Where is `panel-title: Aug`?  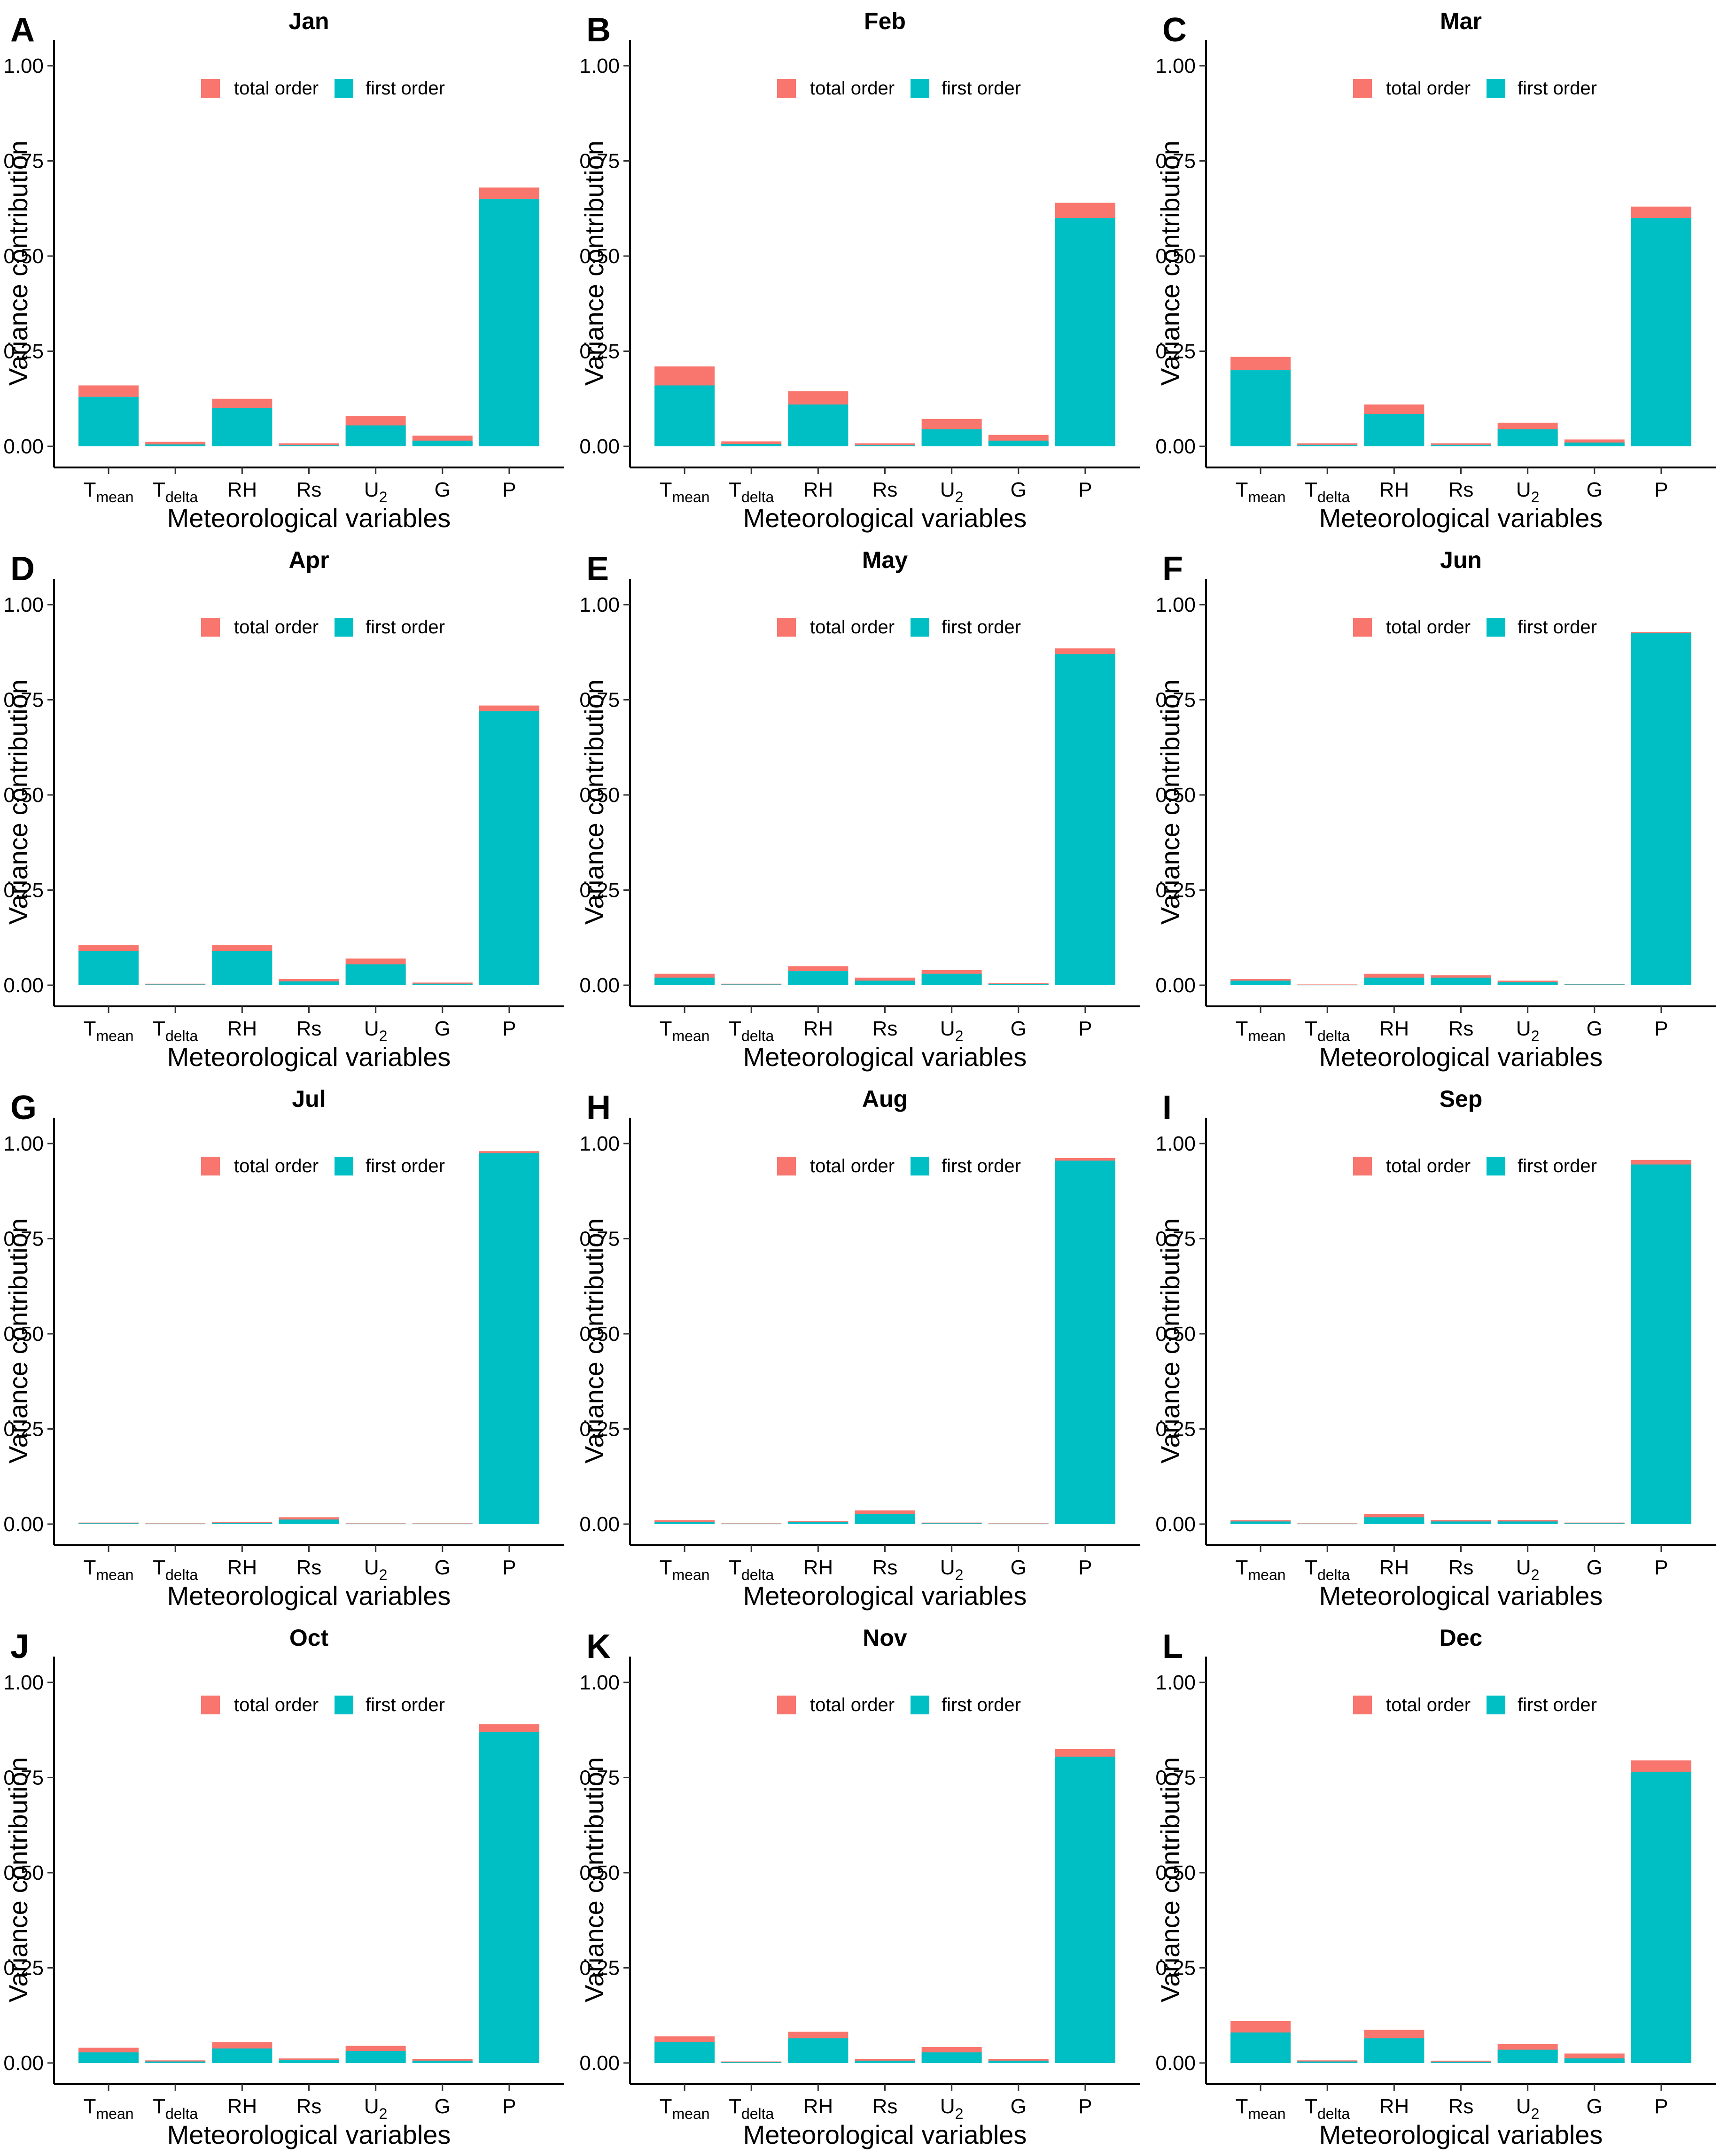 panel-title: Aug is located at coordinates (885, 1099).